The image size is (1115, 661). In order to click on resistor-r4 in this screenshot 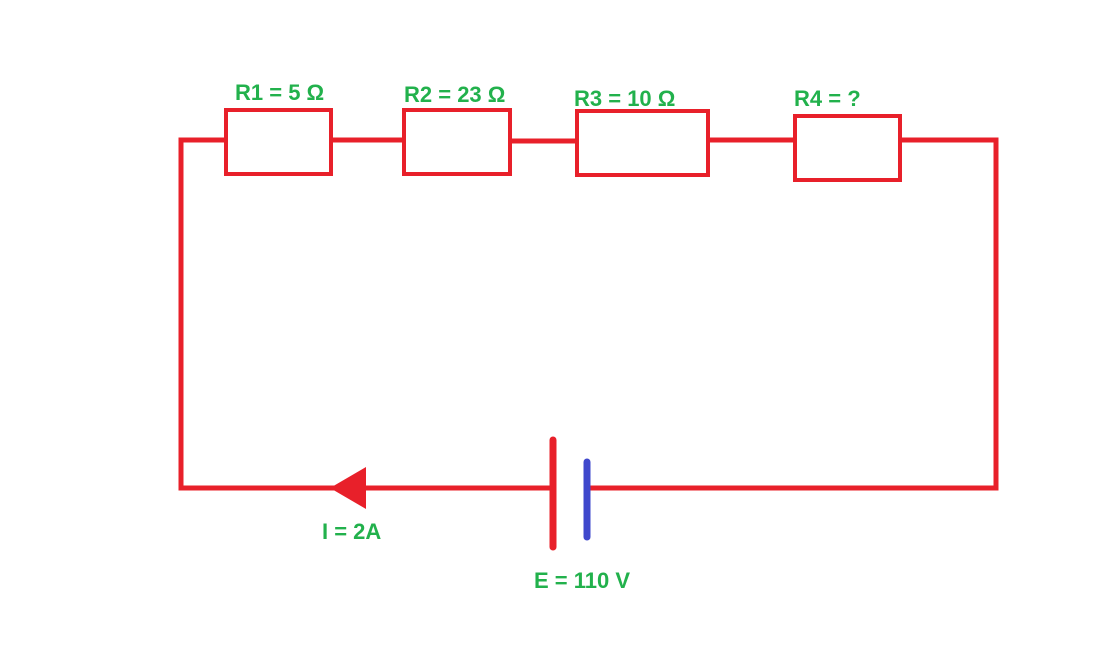, I will do `click(847, 148)`.